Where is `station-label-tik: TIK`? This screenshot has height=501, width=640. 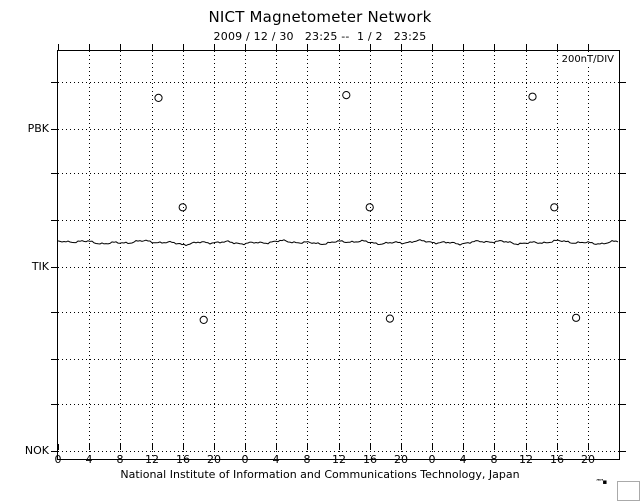
station-label-tik: TIK is located at coordinates (40, 266).